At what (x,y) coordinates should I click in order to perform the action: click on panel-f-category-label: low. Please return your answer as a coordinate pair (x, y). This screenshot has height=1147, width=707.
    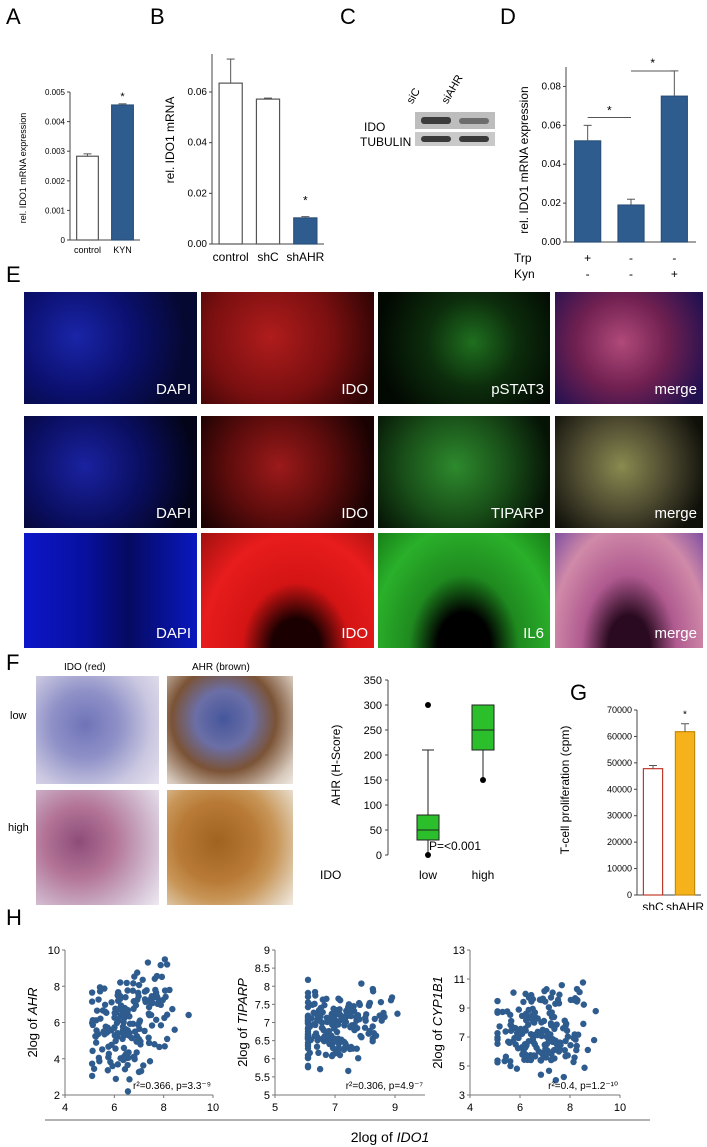
    Looking at the image, I should click on (428, 875).